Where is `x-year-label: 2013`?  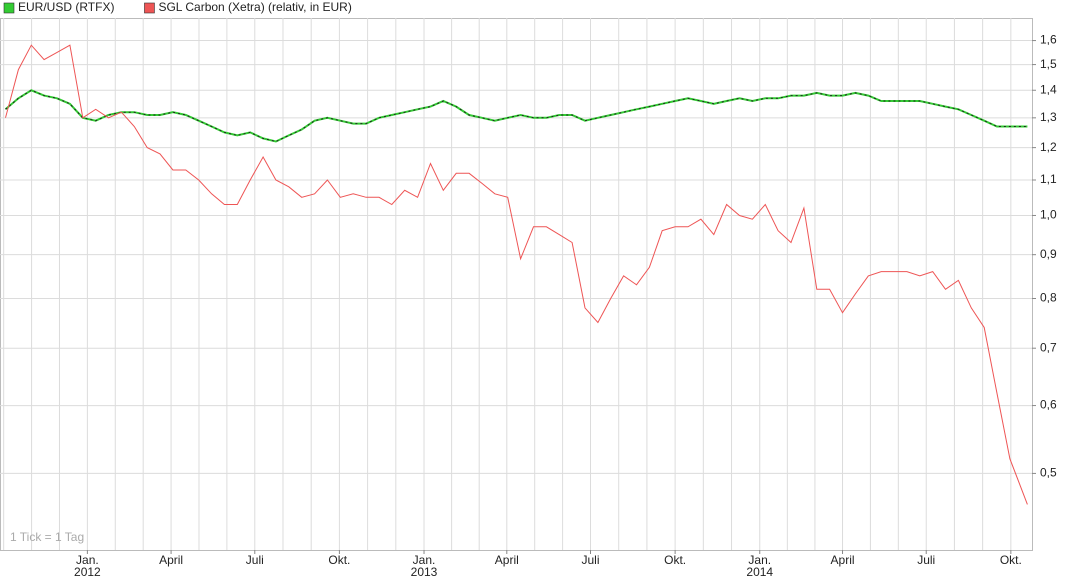 x-year-label: 2013 is located at coordinates (424, 571).